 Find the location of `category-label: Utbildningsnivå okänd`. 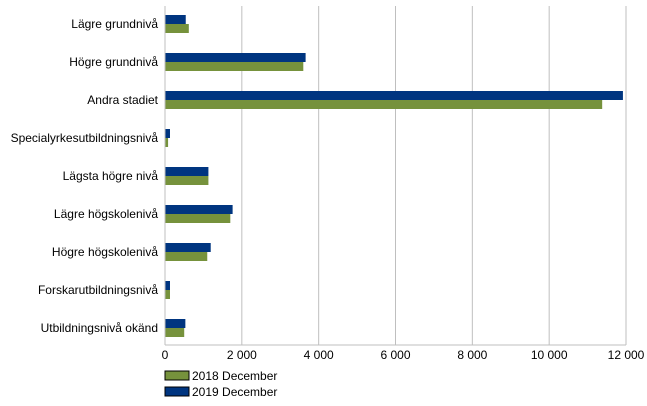

category-label: Utbildningsnivå okänd is located at coordinates (99, 328).